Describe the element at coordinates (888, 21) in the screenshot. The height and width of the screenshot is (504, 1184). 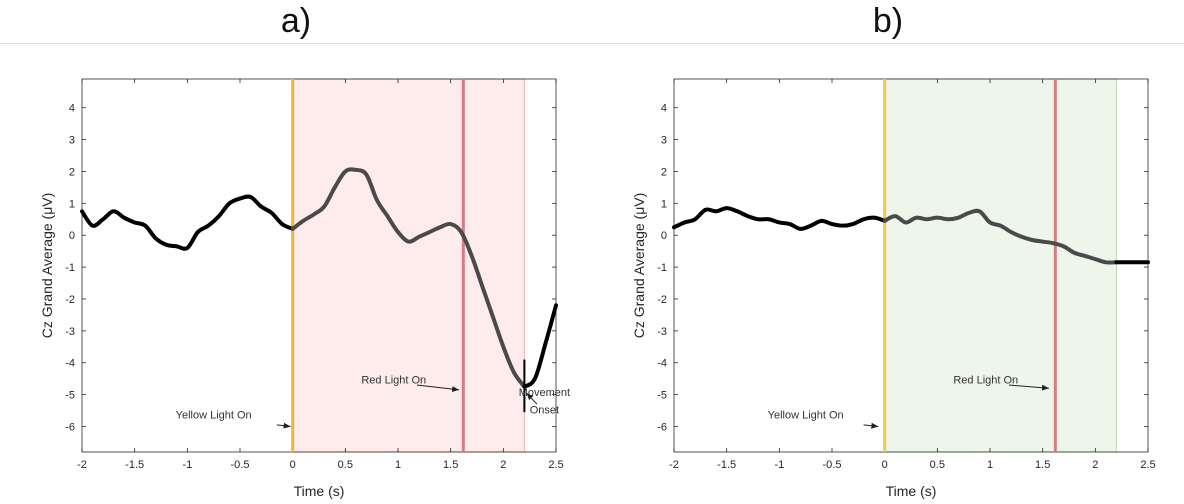
I see `panel-title: b)` at that location.